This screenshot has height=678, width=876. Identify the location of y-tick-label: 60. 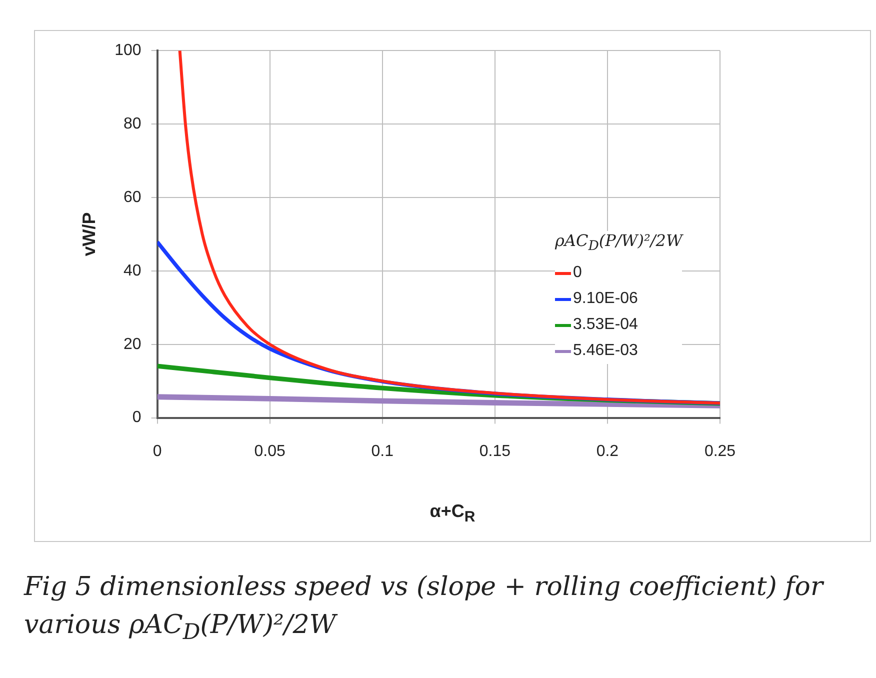
(133, 197).